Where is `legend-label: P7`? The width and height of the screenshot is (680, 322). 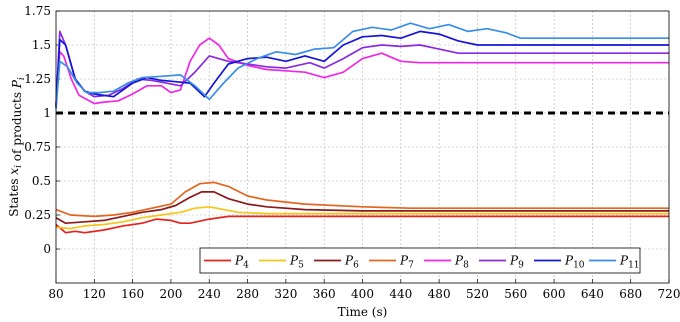 legend-label: P7 is located at coordinates (406, 262).